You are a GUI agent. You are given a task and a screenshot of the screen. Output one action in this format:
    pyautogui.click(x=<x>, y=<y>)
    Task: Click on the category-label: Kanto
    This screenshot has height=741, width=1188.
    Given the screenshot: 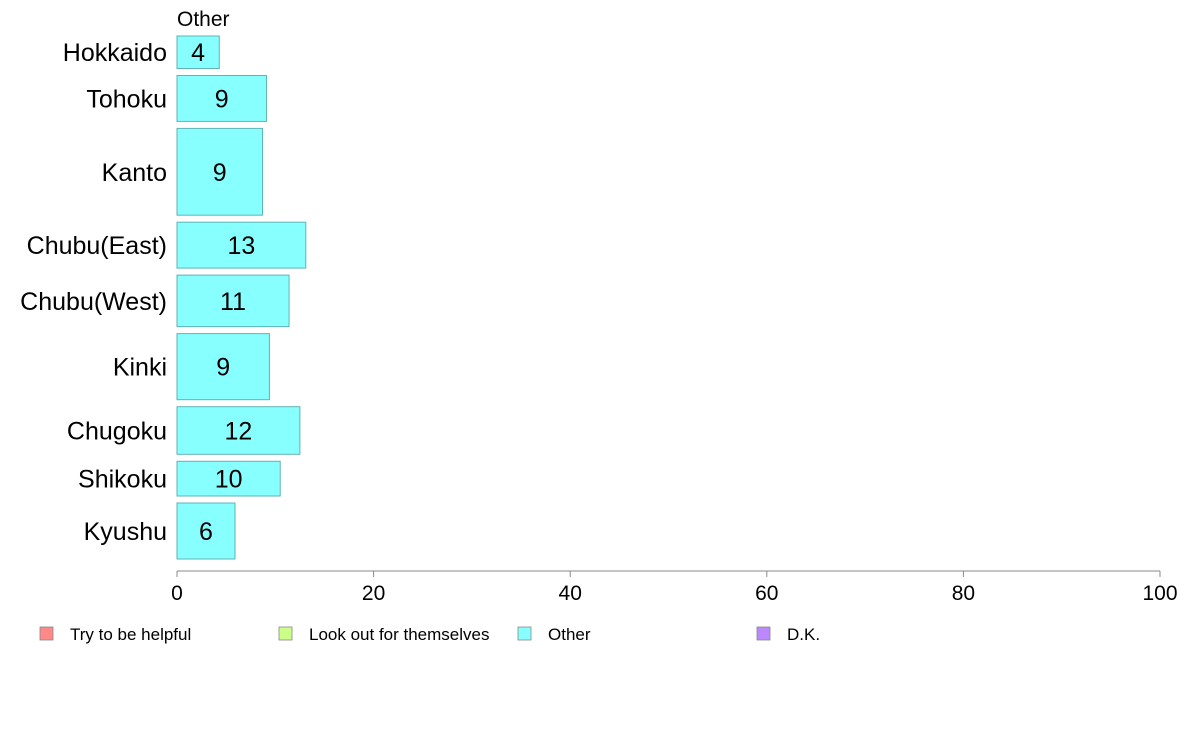 What is the action you would take?
    pyautogui.click(x=134, y=173)
    